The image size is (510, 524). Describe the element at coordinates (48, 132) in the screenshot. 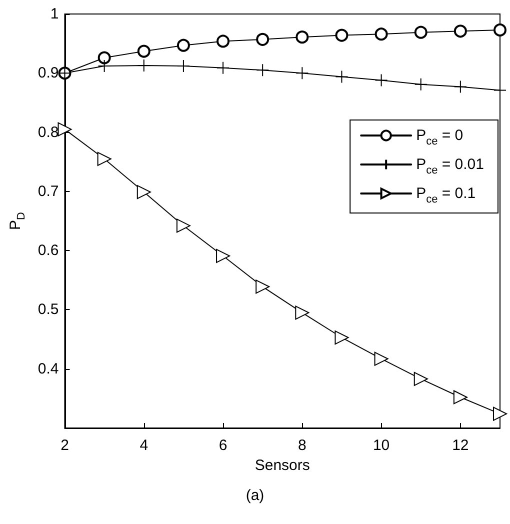

I see `y-tick-label: 0.8` at that location.